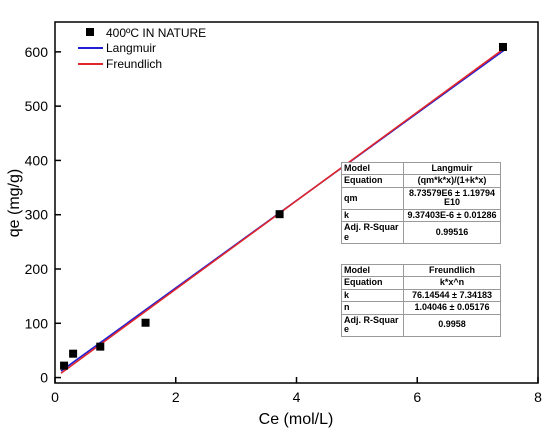  I want to click on x-tick-label: 2, so click(176, 397).